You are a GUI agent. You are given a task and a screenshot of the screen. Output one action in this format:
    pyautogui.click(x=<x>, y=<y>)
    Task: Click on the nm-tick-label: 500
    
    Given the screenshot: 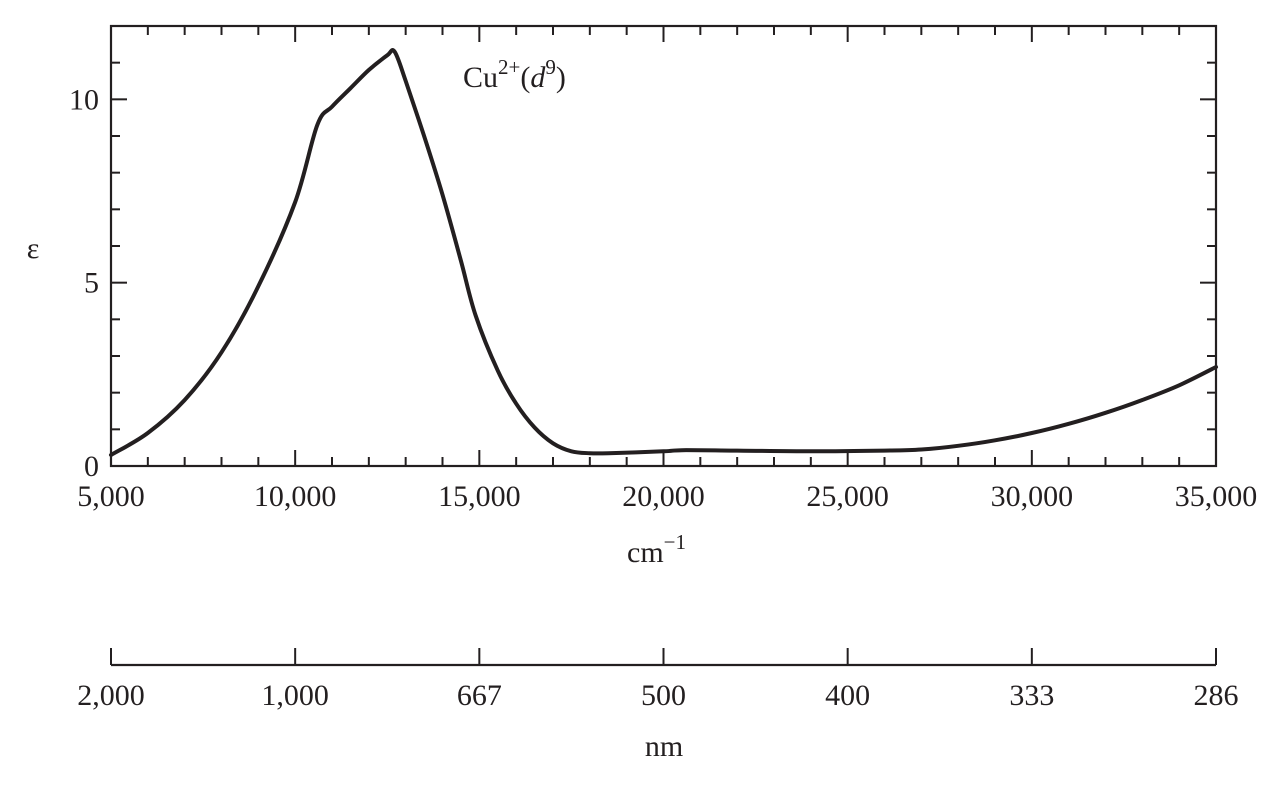 What is the action you would take?
    pyautogui.click(x=663, y=695)
    